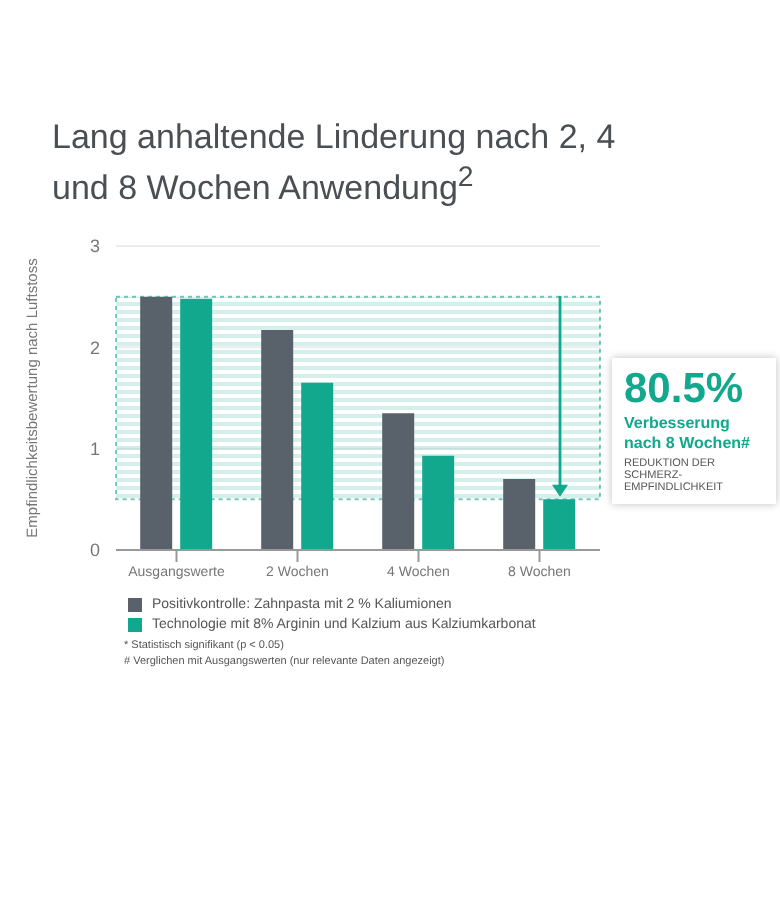 This screenshot has width=780, height=924. What do you see at coordinates (94, 245) in the screenshot?
I see `y-tick-label: 3` at bounding box center [94, 245].